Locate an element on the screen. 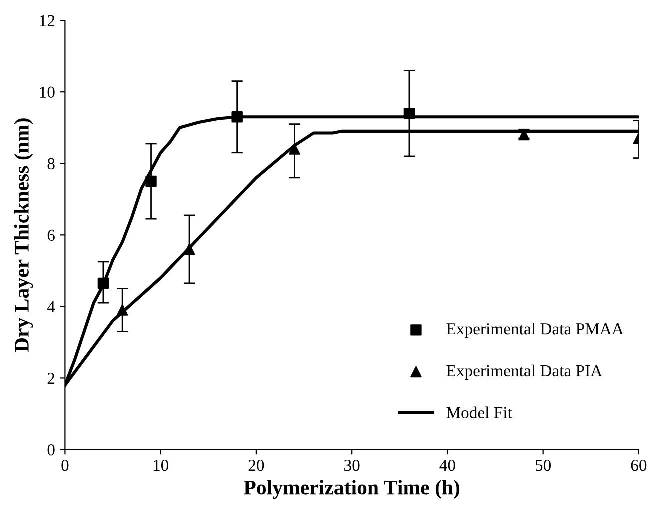 This screenshot has height=514, width=652. y-tick-label: 8 is located at coordinates (51, 164).